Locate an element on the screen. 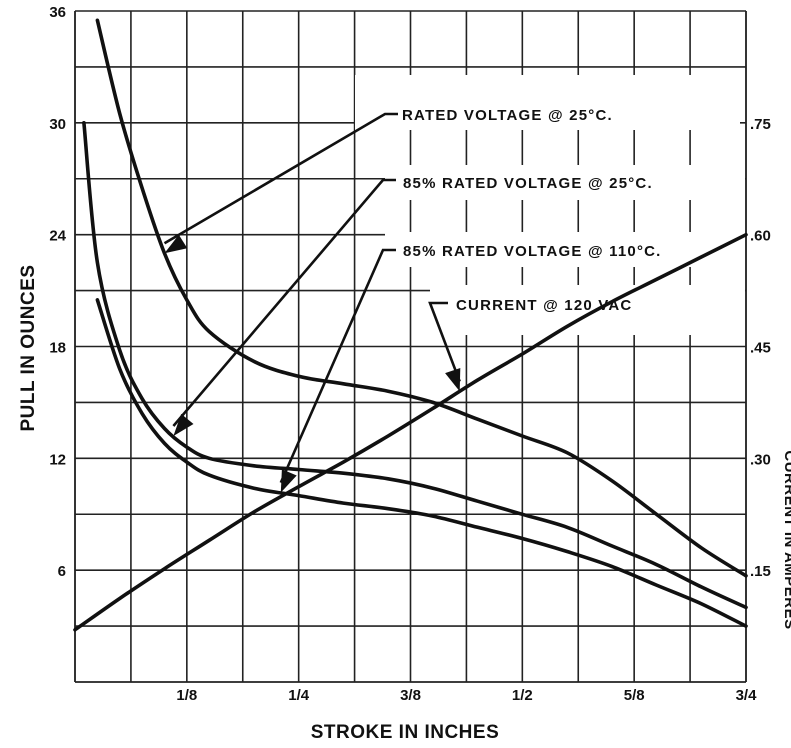  x-tick-label: 1/8 is located at coordinates (186, 695).